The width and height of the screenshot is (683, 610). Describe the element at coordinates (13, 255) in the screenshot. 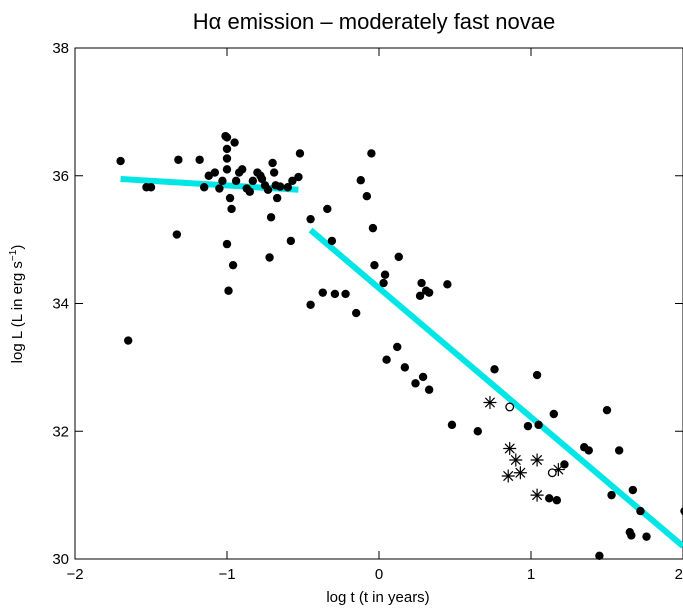

I see `y-axis-label-superscript: −1` at that location.